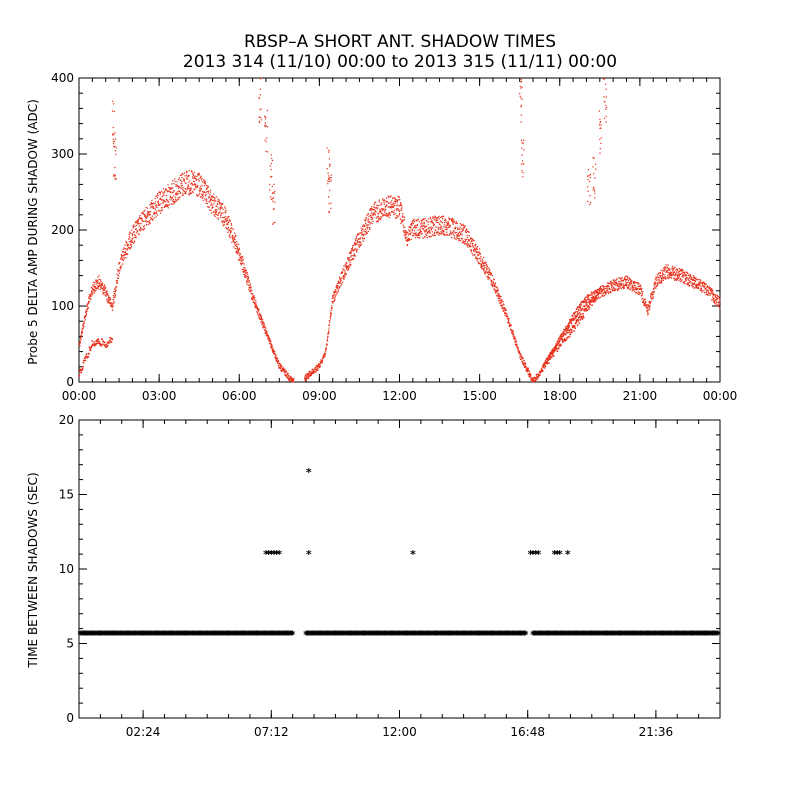 The height and width of the screenshot is (800, 800). What do you see at coordinates (62, 78) in the screenshot?
I see `y-tick-label: 400` at bounding box center [62, 78].